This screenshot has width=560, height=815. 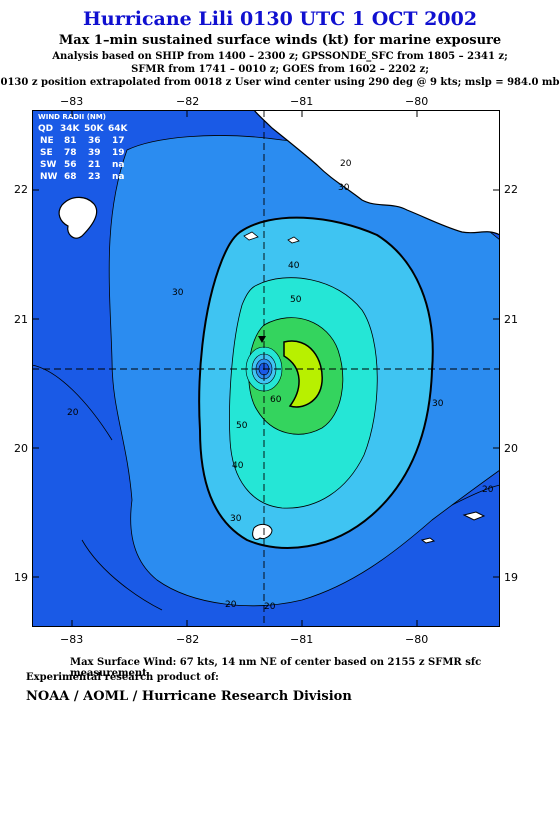 I want to click on radii-quadrant: SW, so click(x=48, y=165).